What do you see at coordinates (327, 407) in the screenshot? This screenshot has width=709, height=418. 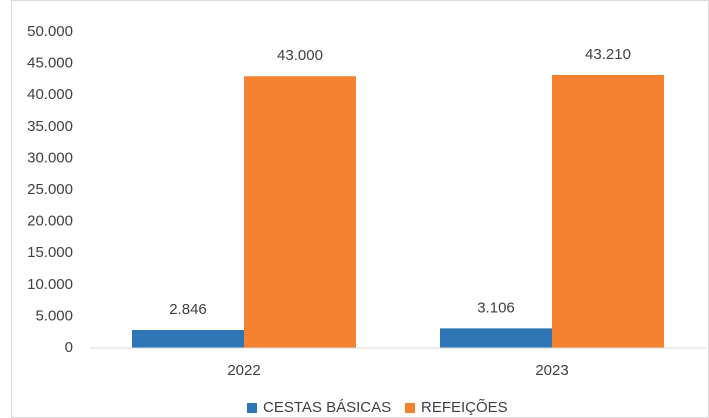 I see `legend-label: CESTAS BÁSICAS` at bounding box center [327, 407].